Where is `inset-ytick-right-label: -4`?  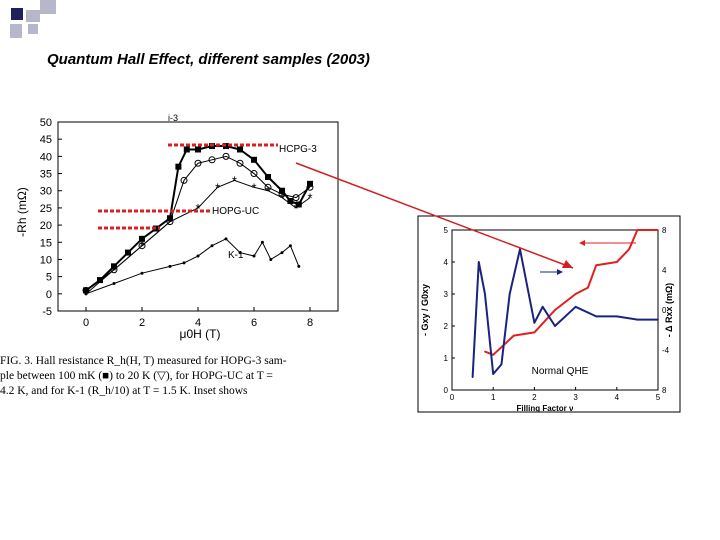
inset-ytick-right-label: -4 is located at coordinates (666, 350).